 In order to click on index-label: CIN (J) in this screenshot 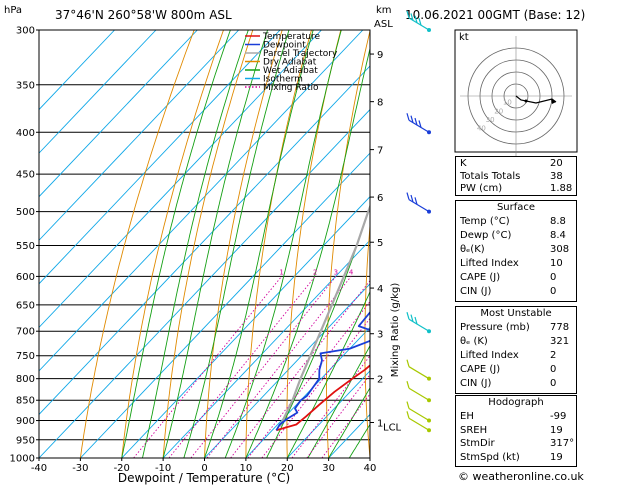, I will do `click(476, 291)`.